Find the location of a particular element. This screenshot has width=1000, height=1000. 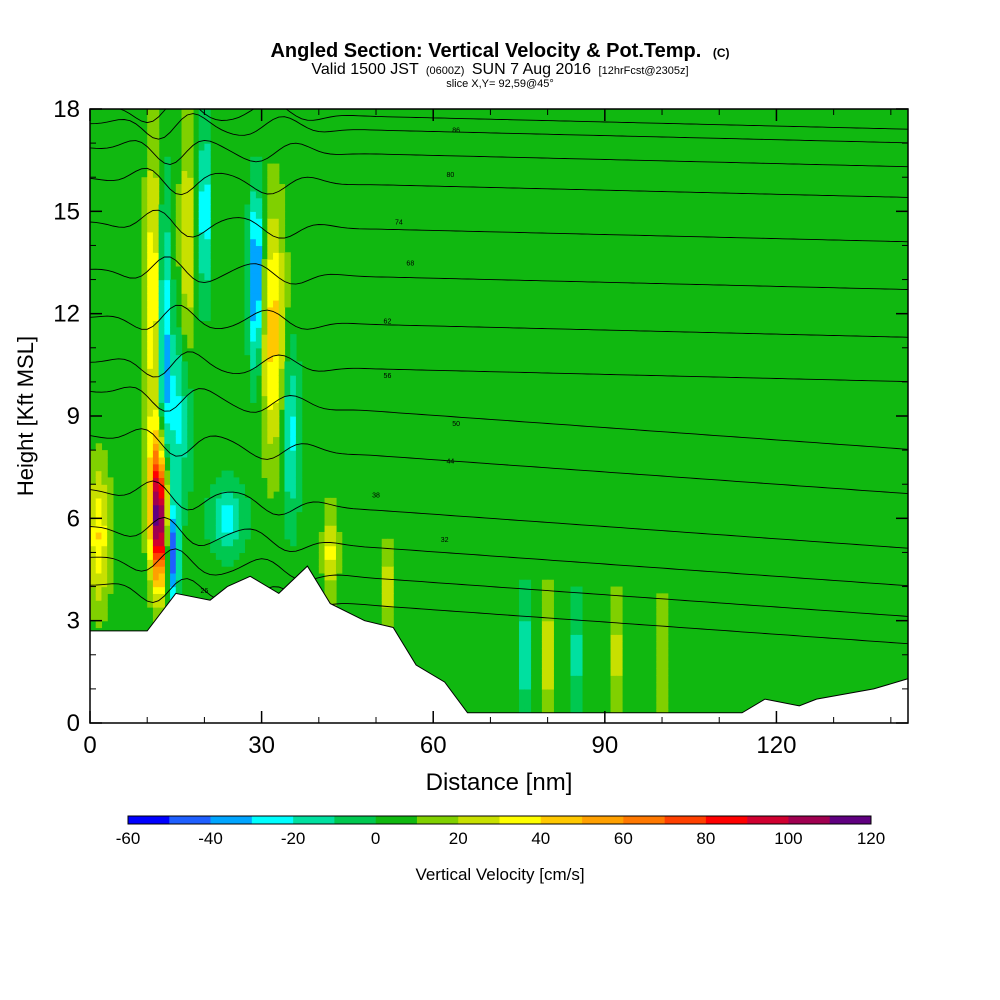

y-tick-label: 9 is located at coordinates (73, 416).